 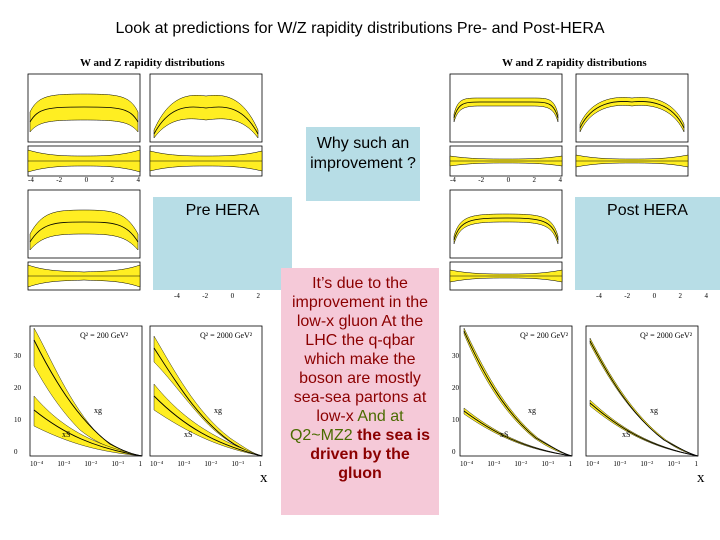 What do you see at coordinates (222, 210) in the screenshot?
I see `pre-hera-label: Pre HERA` at bounding box center [222, 210].